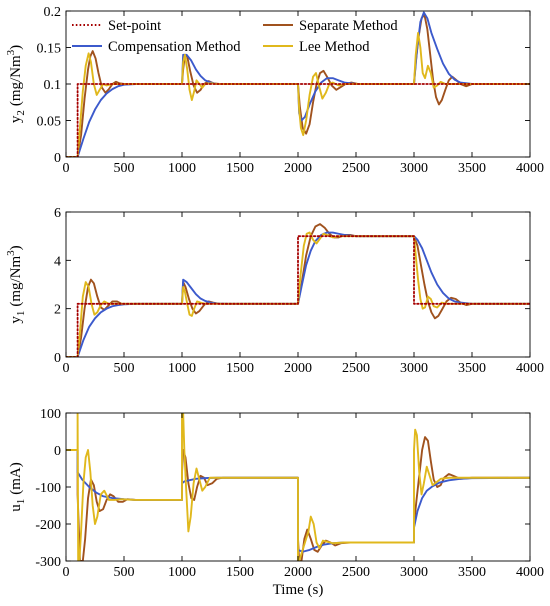  Describe the element at coordinates (48, 525) in the screenshot. I see `y-tick-label: -200` at that location.